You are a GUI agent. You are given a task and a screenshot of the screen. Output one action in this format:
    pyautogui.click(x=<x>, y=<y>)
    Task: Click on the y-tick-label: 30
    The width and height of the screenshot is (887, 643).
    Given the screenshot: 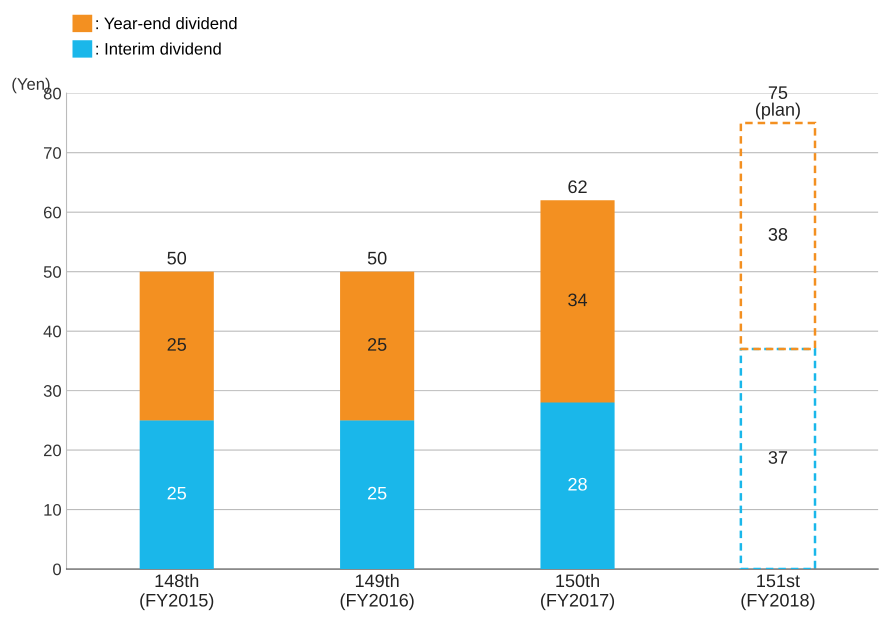 What is the action you would take?
    pyautogui.click(x=53, y=391)
    